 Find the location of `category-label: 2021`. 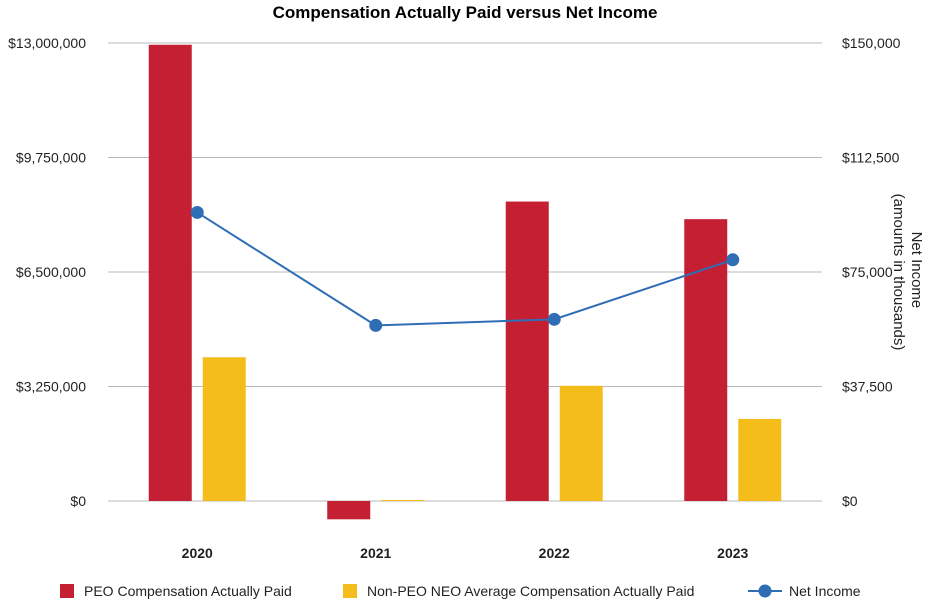

category-label: 2021 is located at coordinates (375, 553).